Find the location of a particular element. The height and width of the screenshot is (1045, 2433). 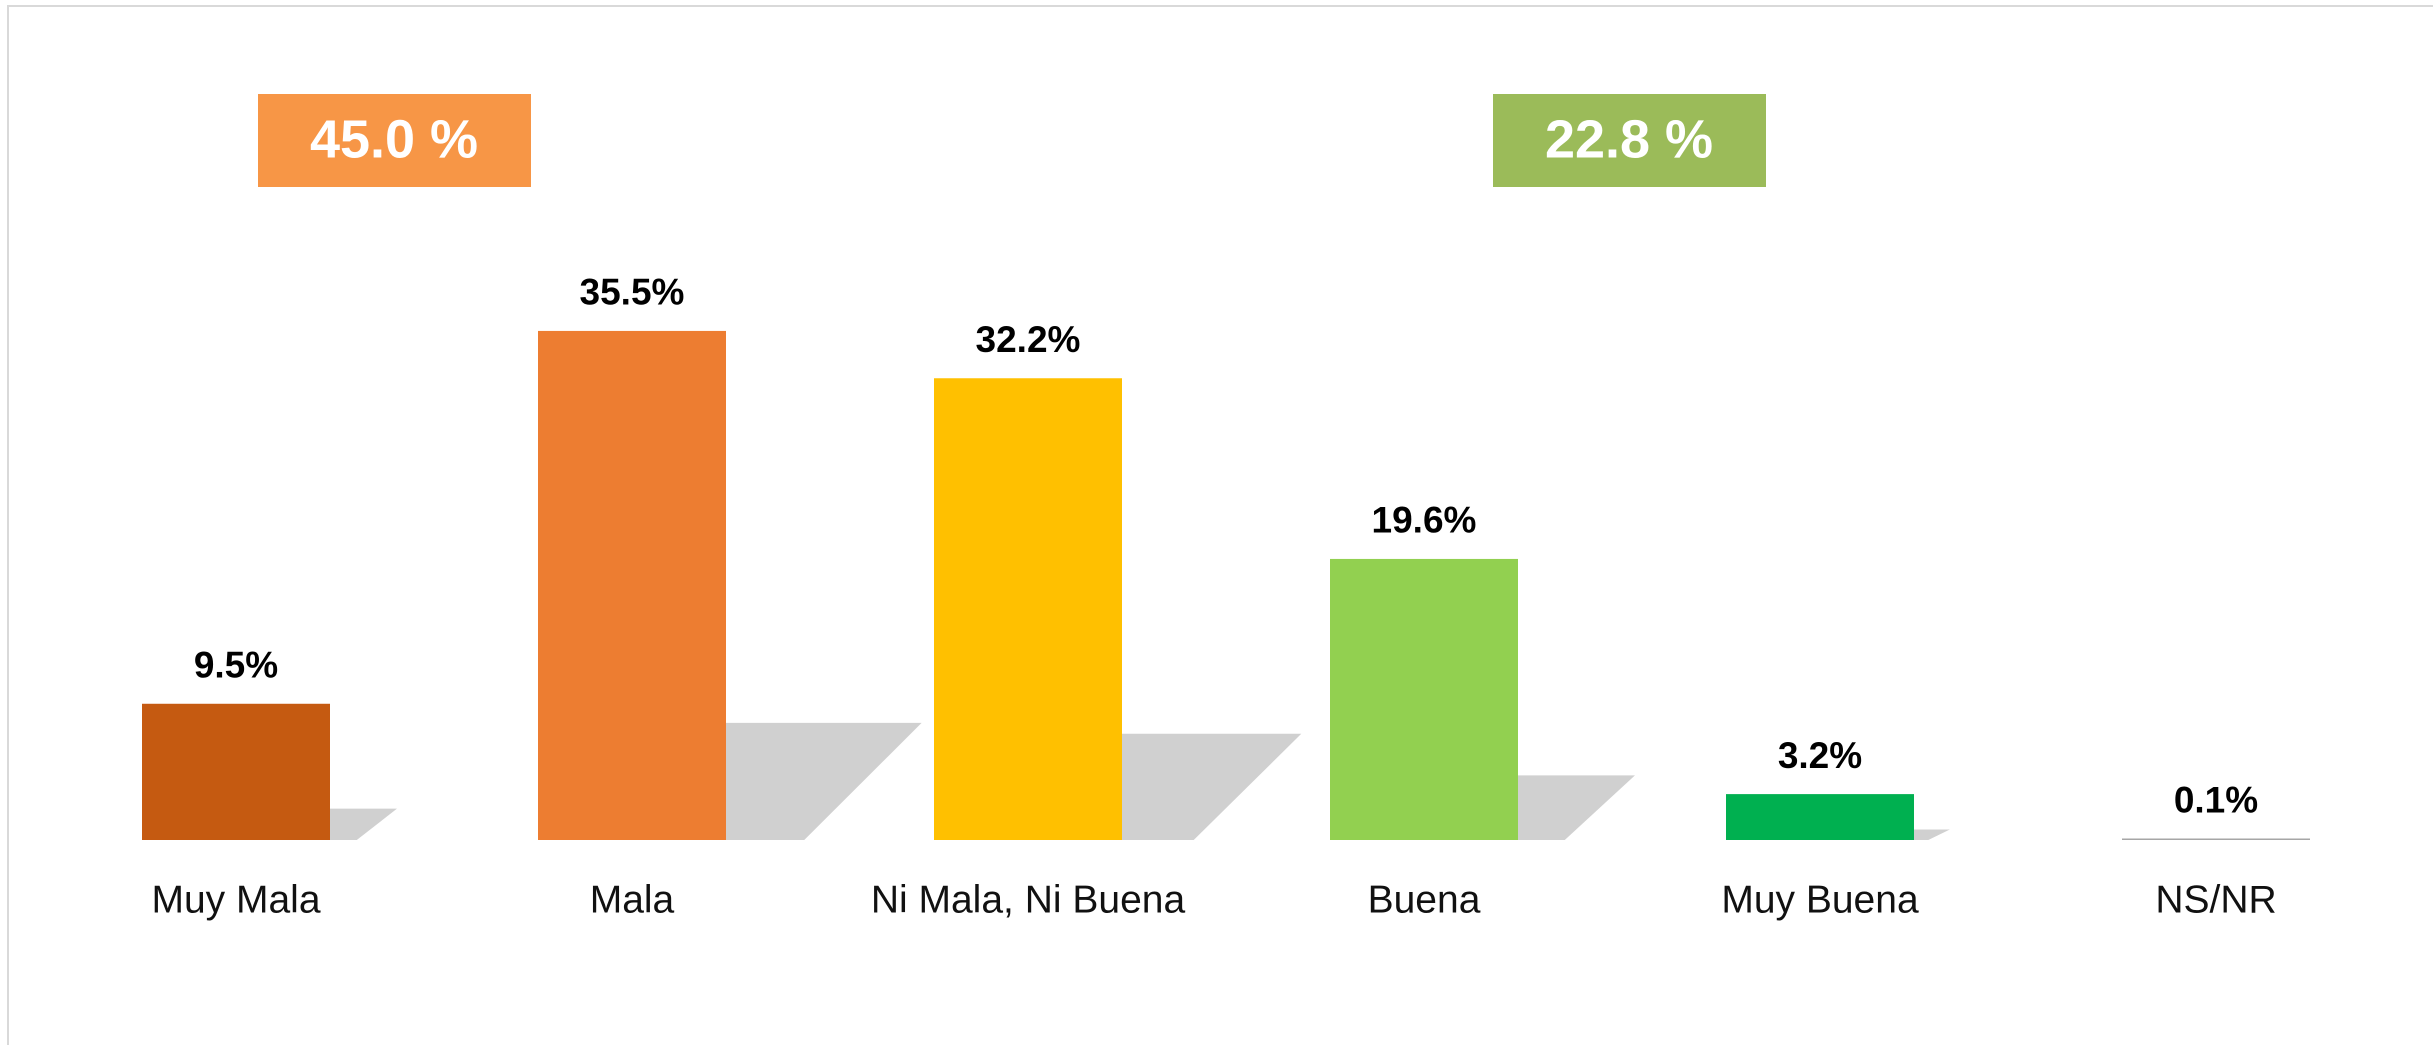

value-label: 9.5% is located at coordinates (236, 665).